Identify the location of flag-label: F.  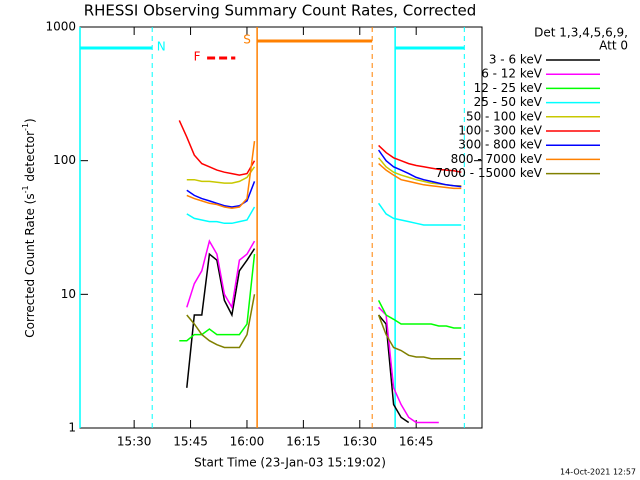
(197, 57).